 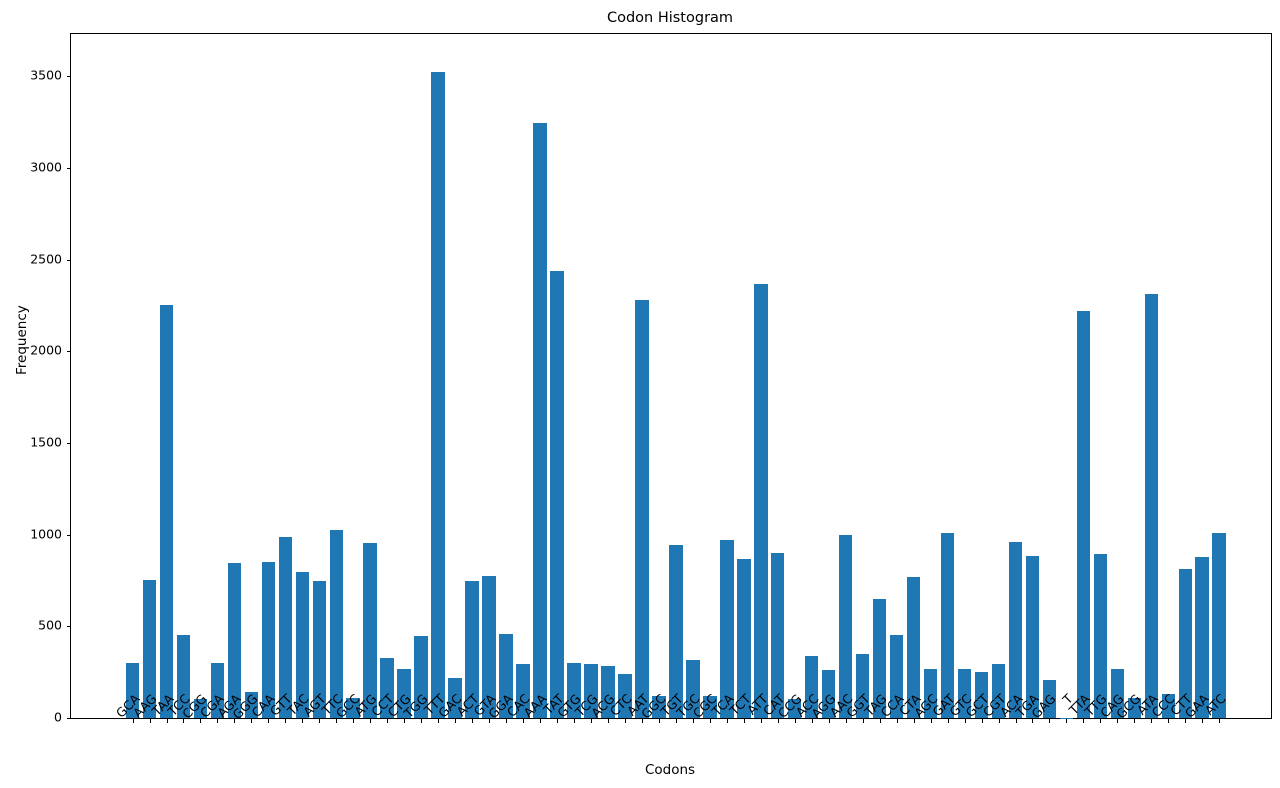 What do you see at coordinates (659, 707) in the screenshot?
I see `bar-GGC` at bounding box center [659, 707].